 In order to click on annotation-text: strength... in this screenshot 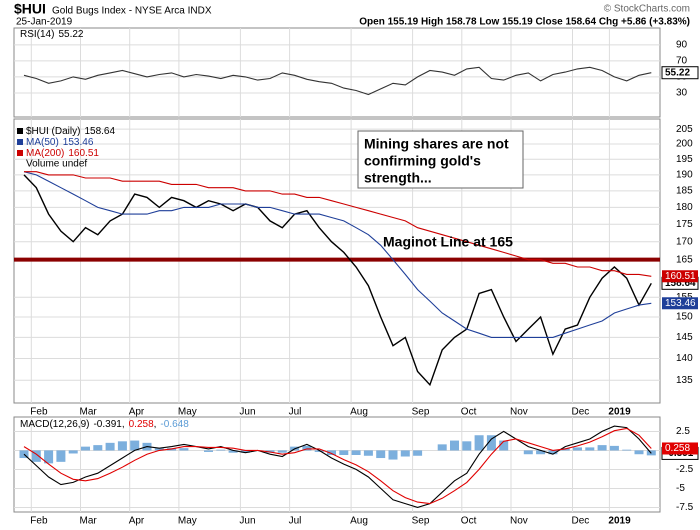, I will do `click(398, 178)`.